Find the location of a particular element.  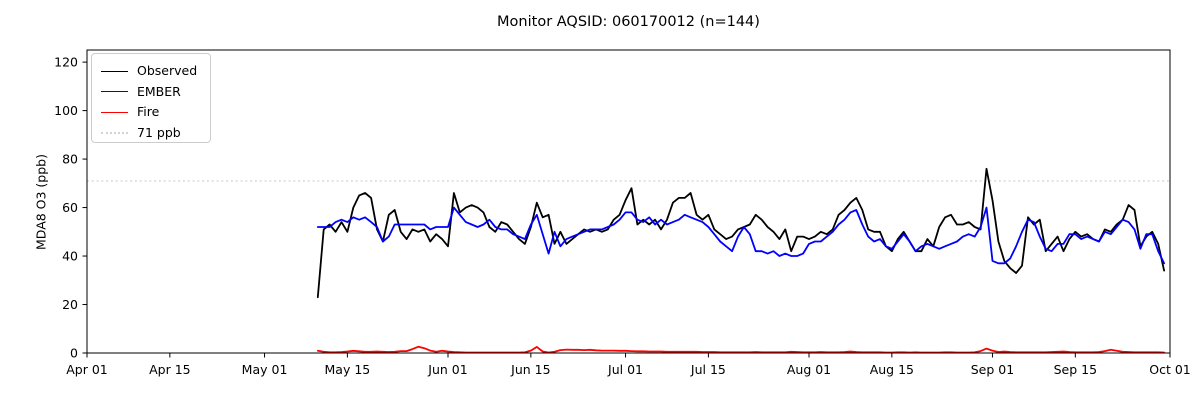

x-tick-label: Jun 01 is located at coordinates (447, 369).